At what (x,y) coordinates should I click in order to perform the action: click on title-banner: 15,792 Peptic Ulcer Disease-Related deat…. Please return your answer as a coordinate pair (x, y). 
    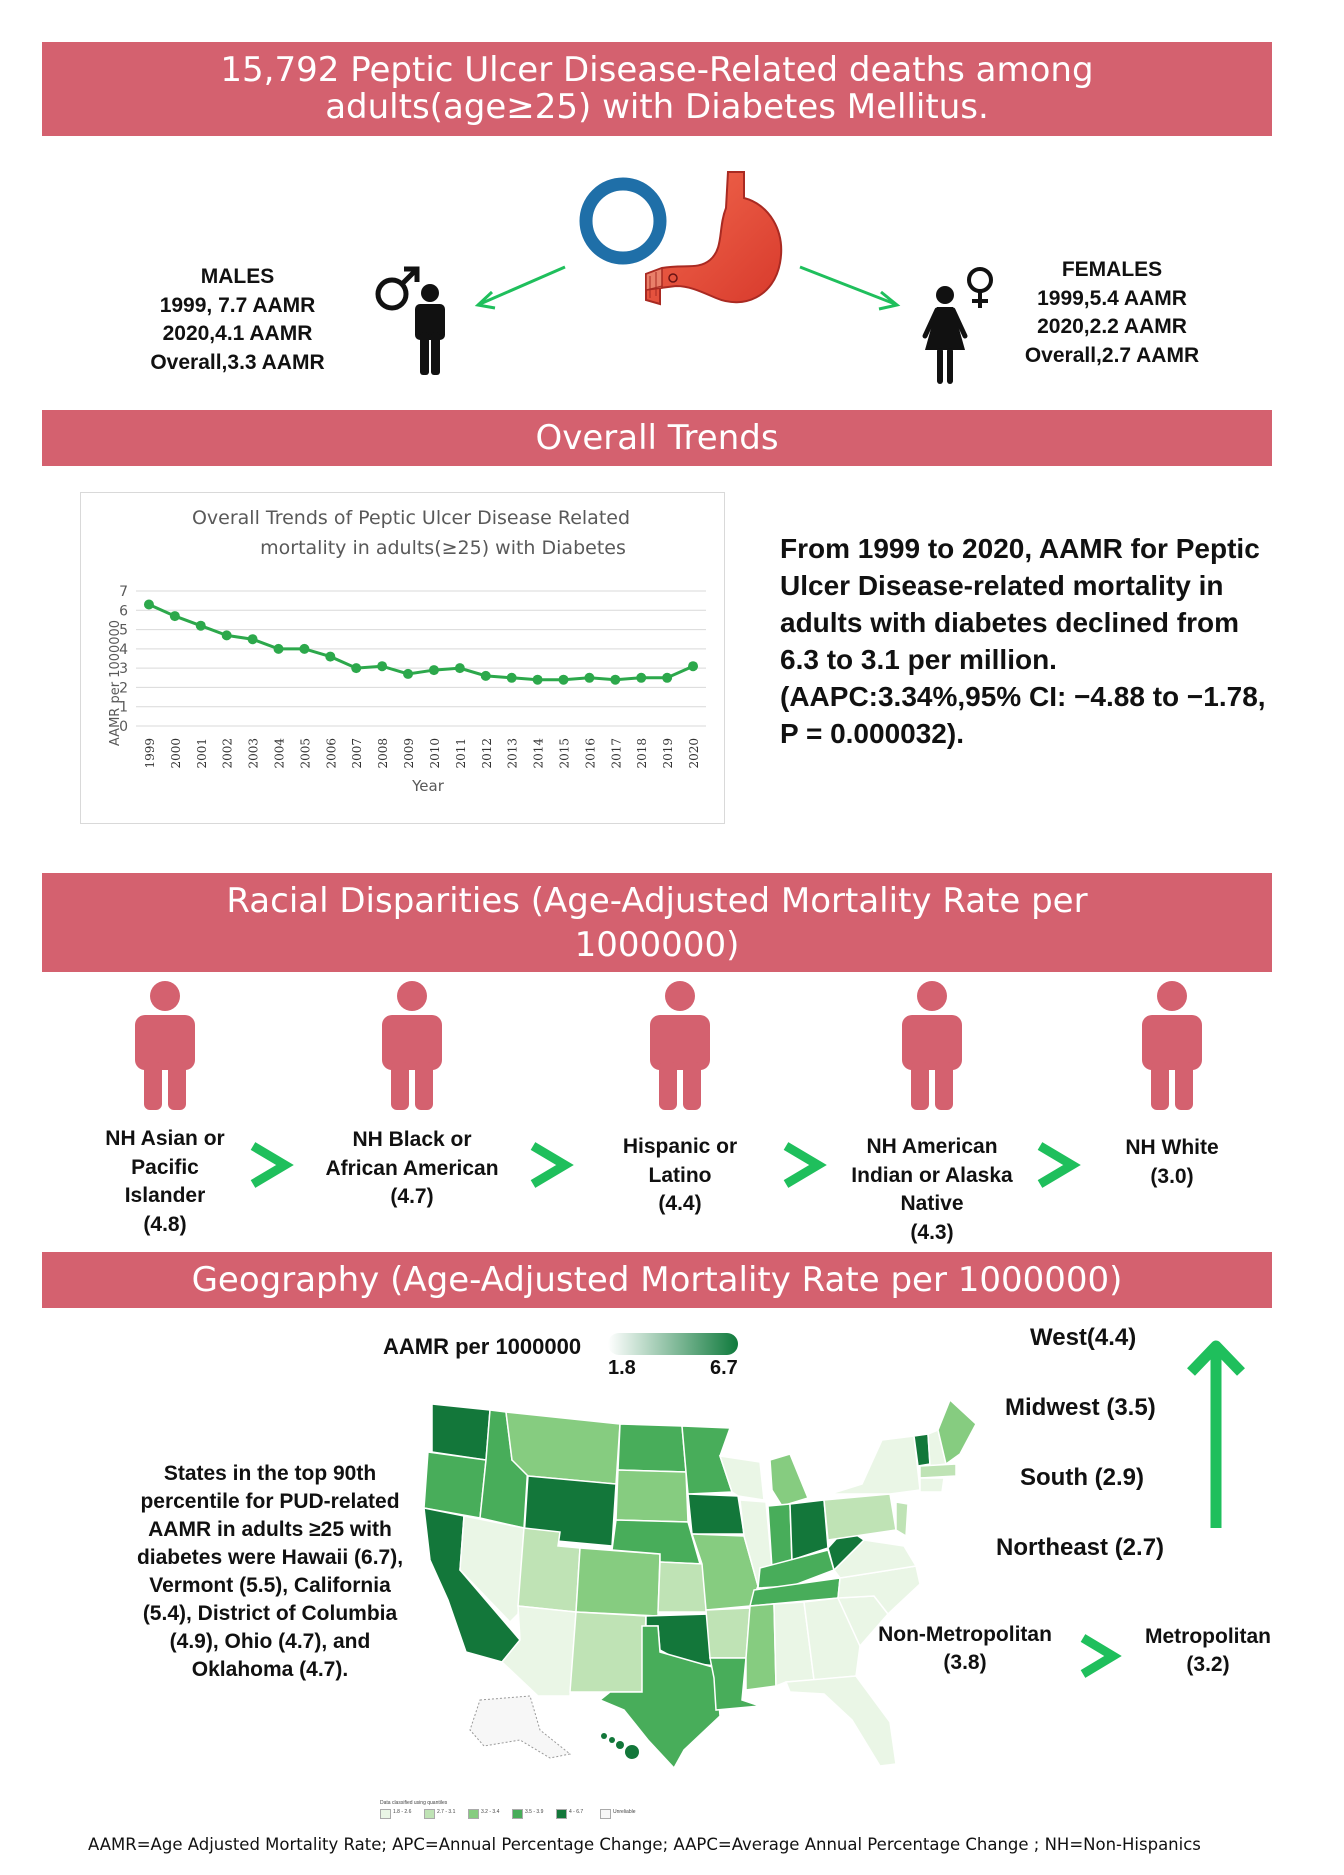
    Looking at the image, I should click on (657, 89).